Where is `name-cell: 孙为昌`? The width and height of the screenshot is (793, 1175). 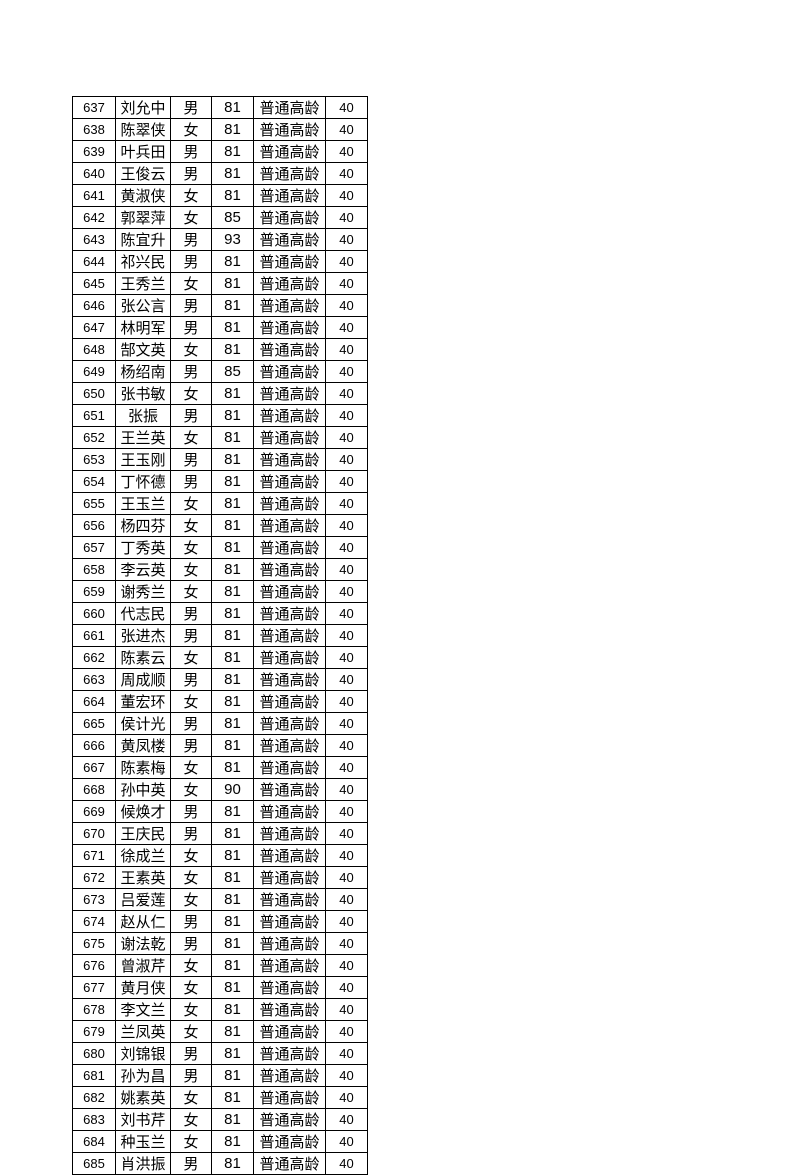
name-cell: 孙为昌 is located at coordinates (143, 1075).